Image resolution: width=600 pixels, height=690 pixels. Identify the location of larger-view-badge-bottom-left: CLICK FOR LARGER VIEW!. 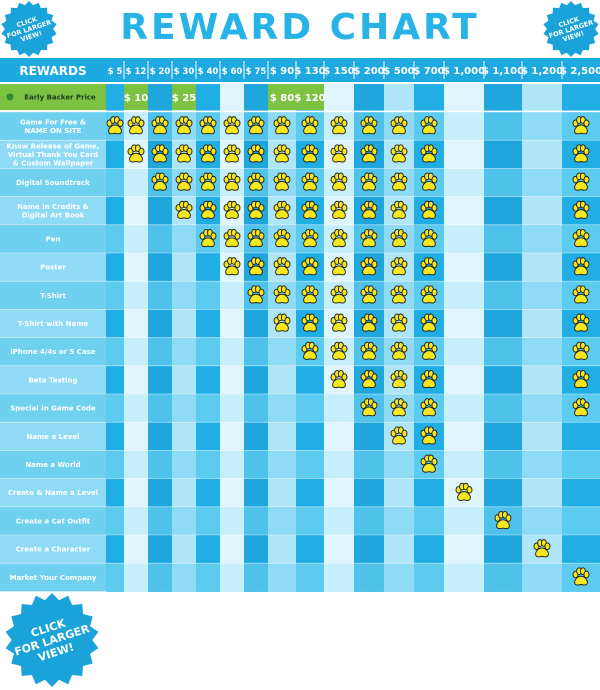
(52, 640).